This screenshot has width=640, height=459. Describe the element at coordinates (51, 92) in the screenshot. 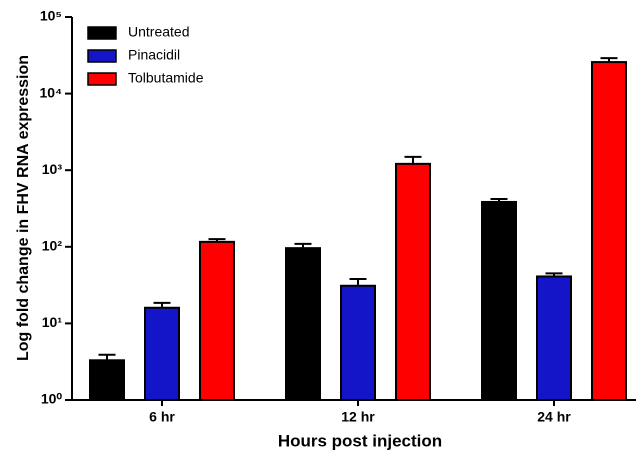

I see `y-tick-label: 10⁴` at that location.